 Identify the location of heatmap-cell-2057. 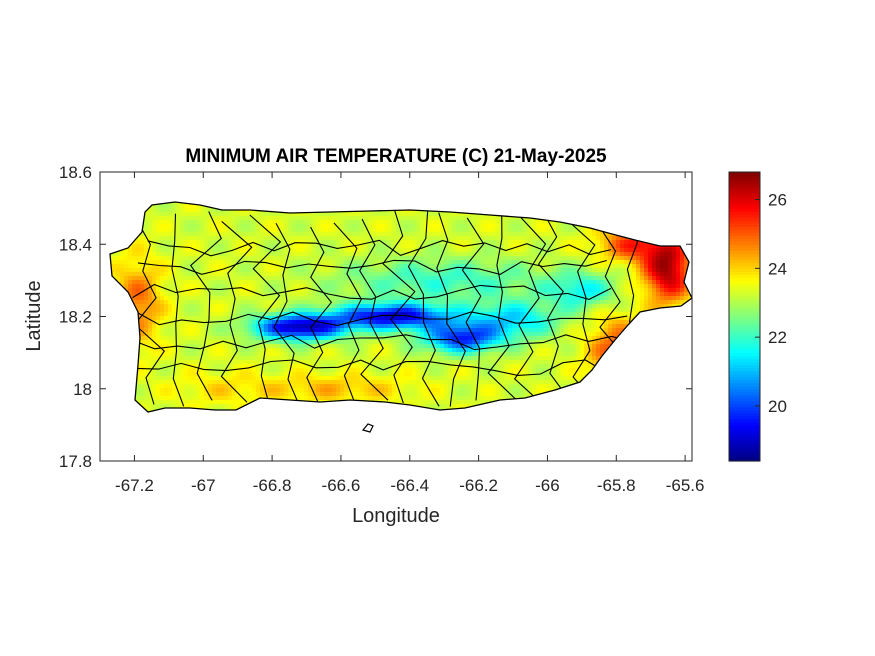
(638, 250).